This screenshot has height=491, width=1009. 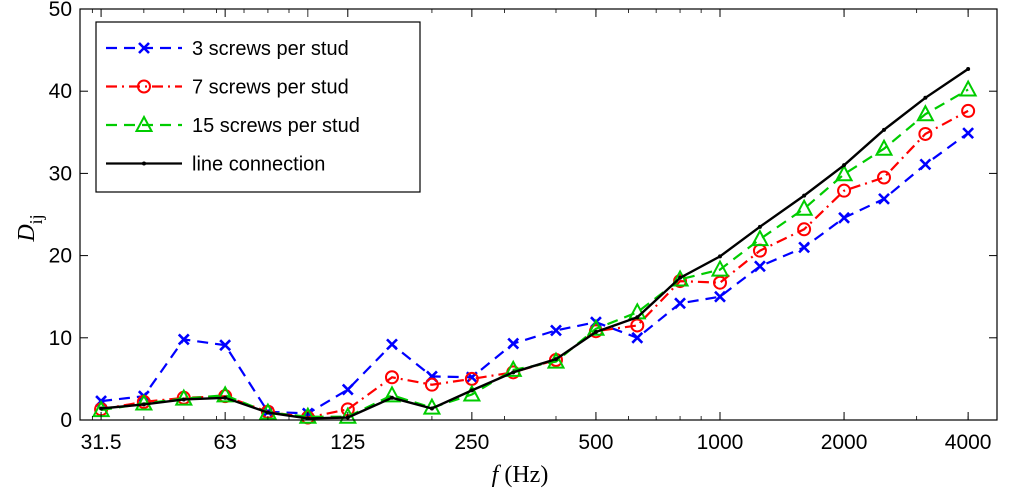 I want to click on x-axis-unit: (Hz), so click(x=523, y=475).